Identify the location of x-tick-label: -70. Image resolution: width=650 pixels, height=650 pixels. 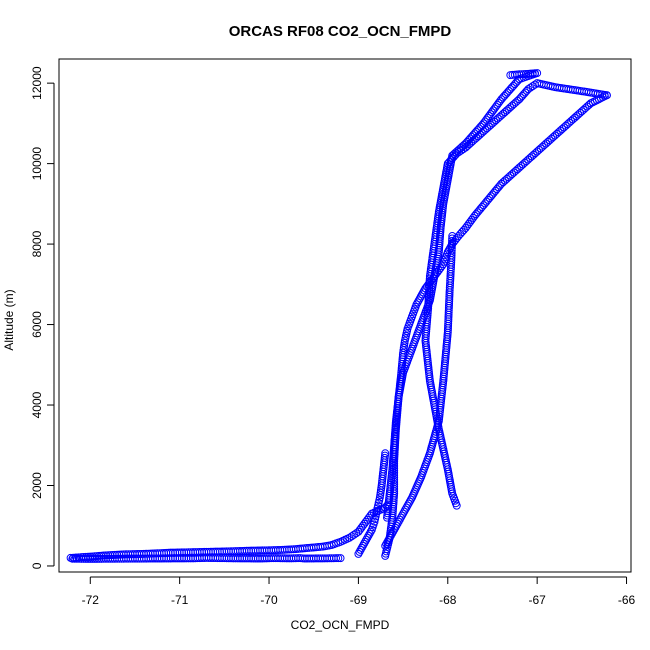
(269, 600).